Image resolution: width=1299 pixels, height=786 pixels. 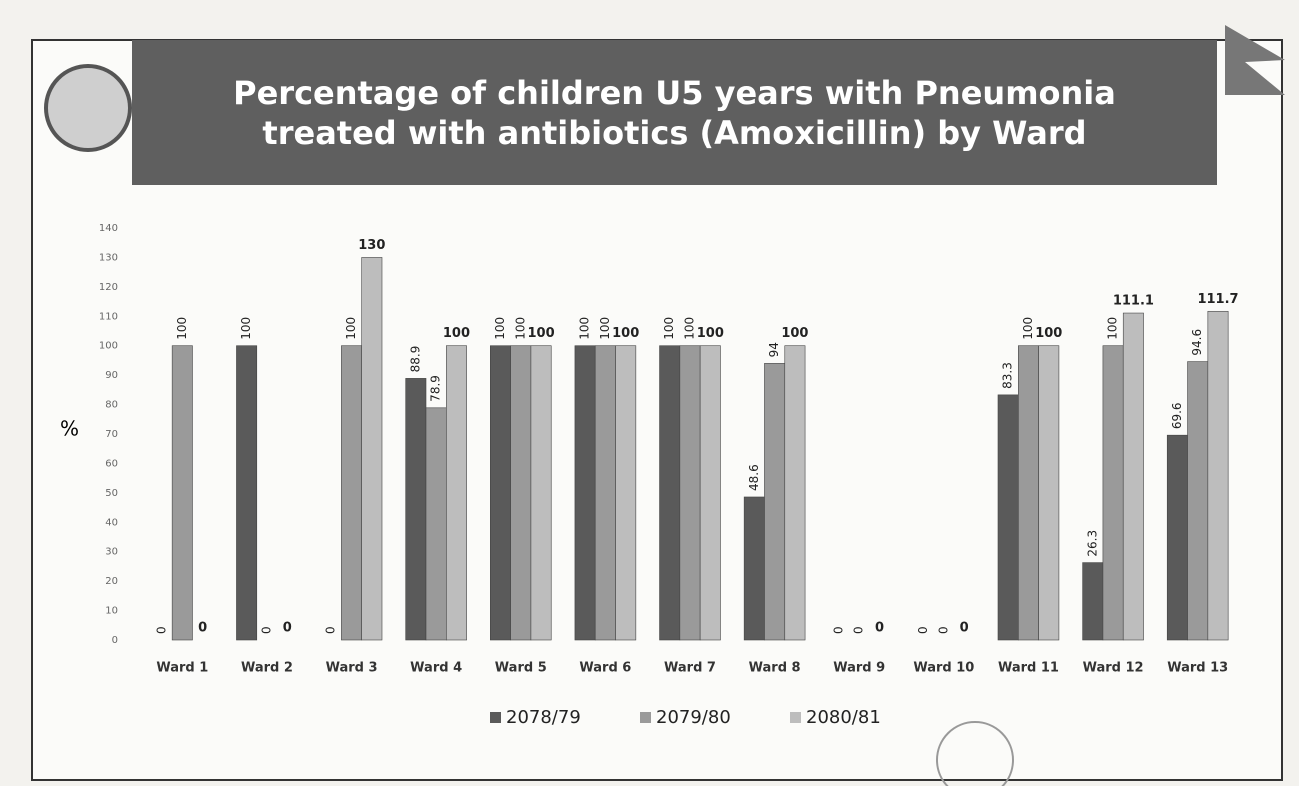 What do you see at coordinates (1255, 60) in the screenshot?
I see `flag` at bounding box center [1255, 60].